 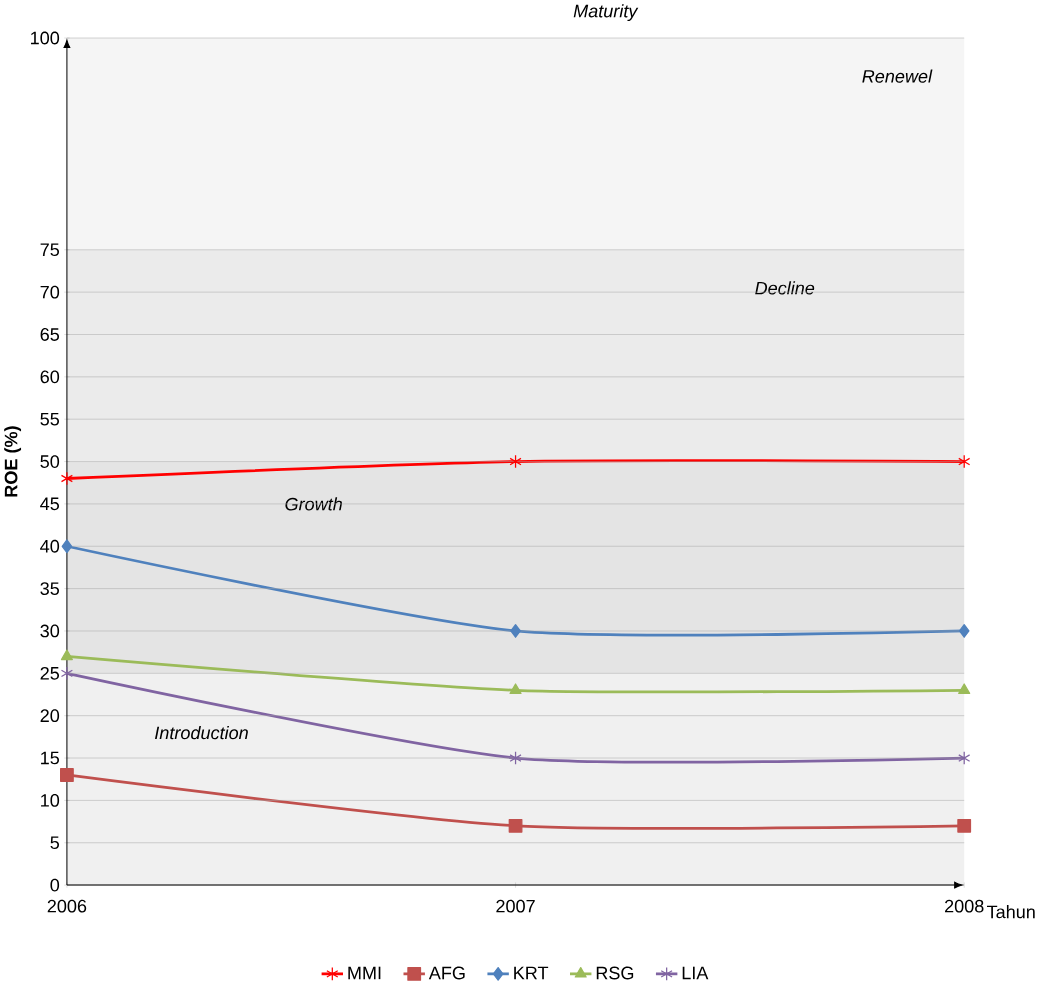 What do you see at coordinates (964, 906) in the screenshot?
I see `x-tick-label: 2008` at bounding box center [964, 906].